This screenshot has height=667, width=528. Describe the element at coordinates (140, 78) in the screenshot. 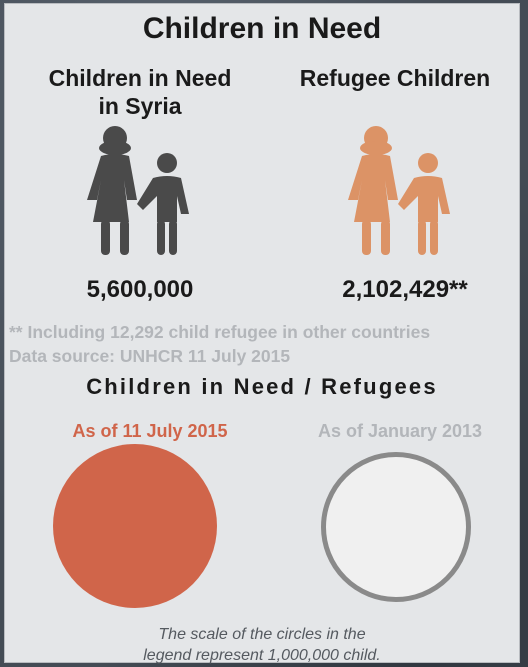

I see `left-heading-line1: Children in Need` at that location.